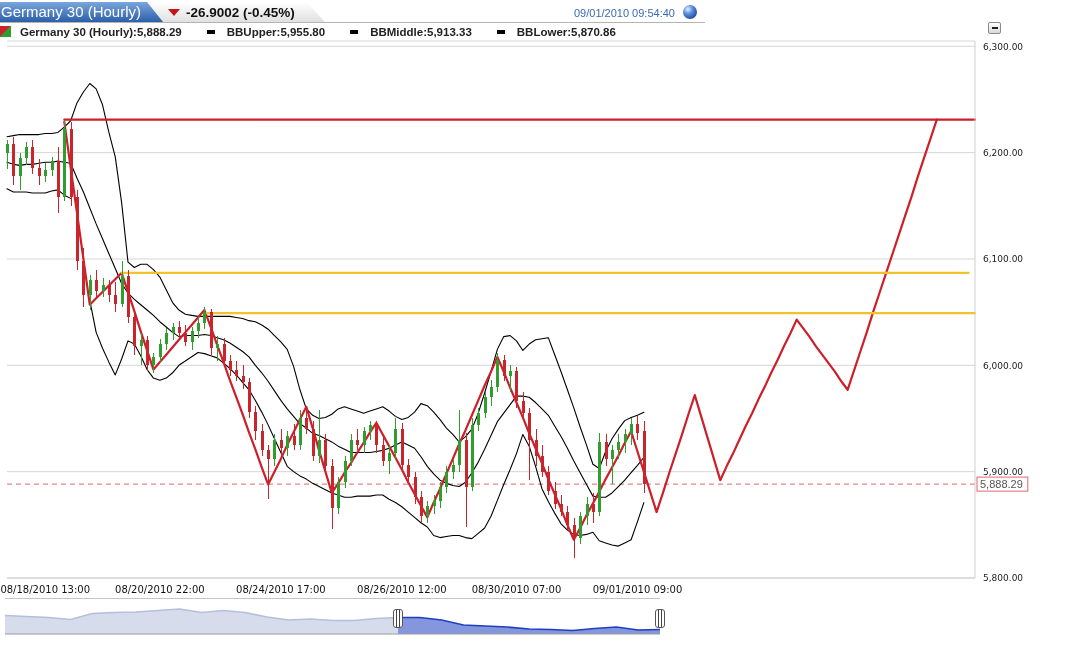 The height and width of the screenshot is (654, 1079). I want to click on y-tick-label: 6,200.00, so click(1003, 152).